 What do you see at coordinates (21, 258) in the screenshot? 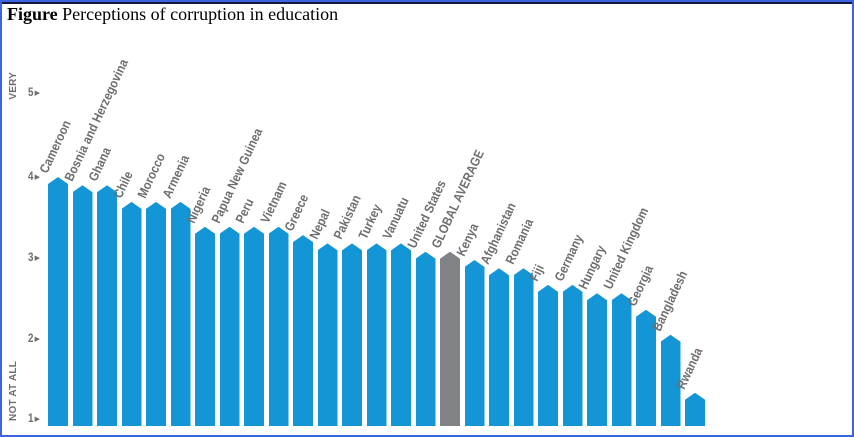
I see `y-tick-3: 3 ▶` at bounding box center [21, 258].